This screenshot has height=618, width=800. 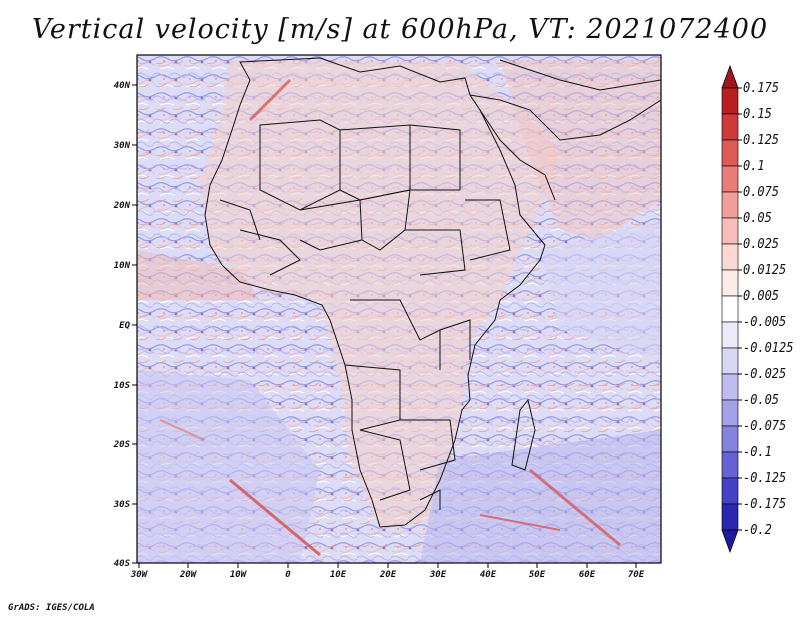 I want to click on lat-tick: 40S, so click(x=125, y=564).